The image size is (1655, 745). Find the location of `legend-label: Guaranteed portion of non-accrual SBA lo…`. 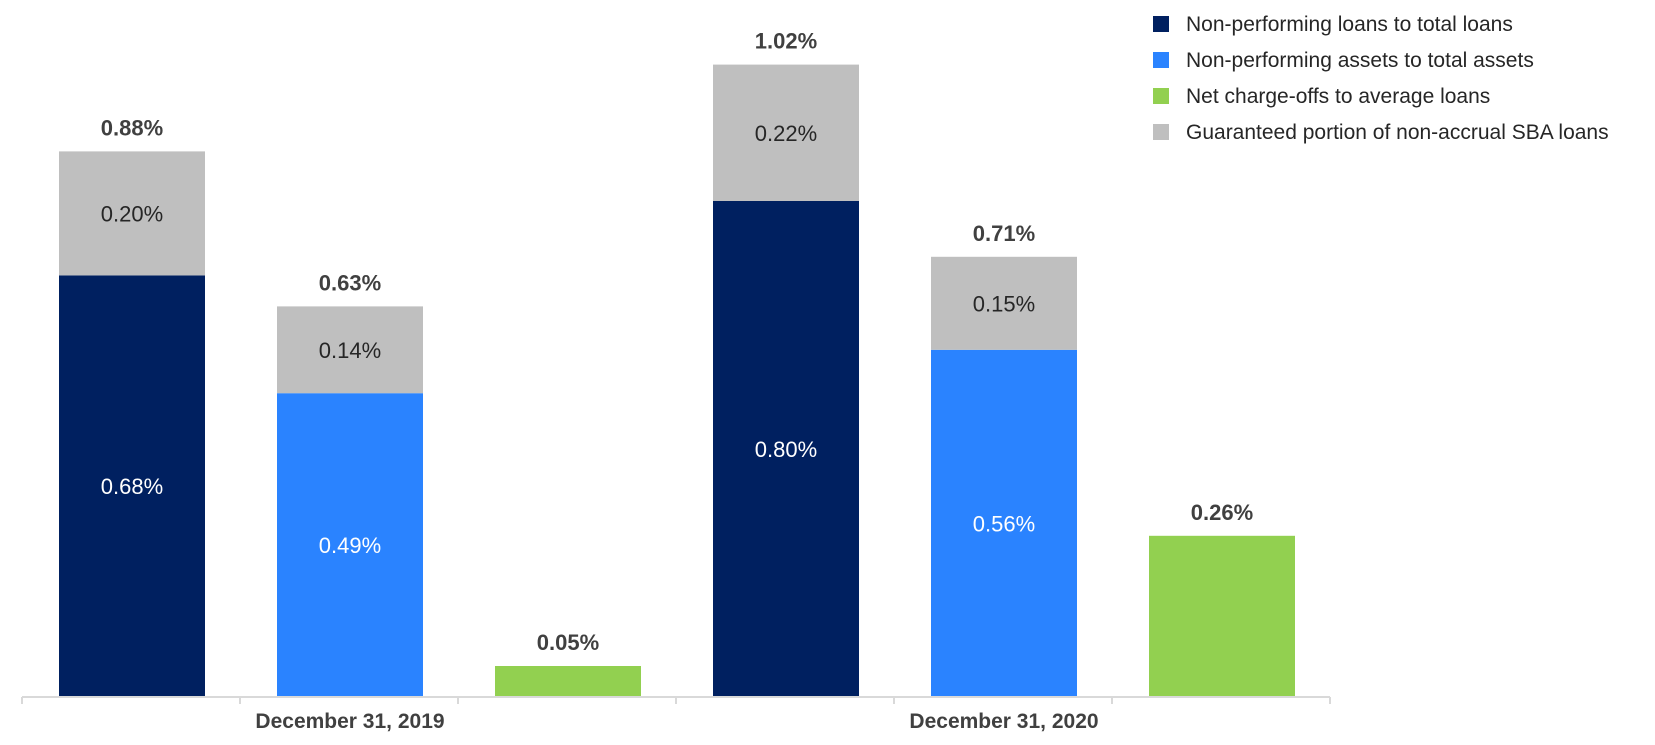

legend-label: Guaranteed portion of non-accrual SBA lo… is located at coordinates (1397, 132).